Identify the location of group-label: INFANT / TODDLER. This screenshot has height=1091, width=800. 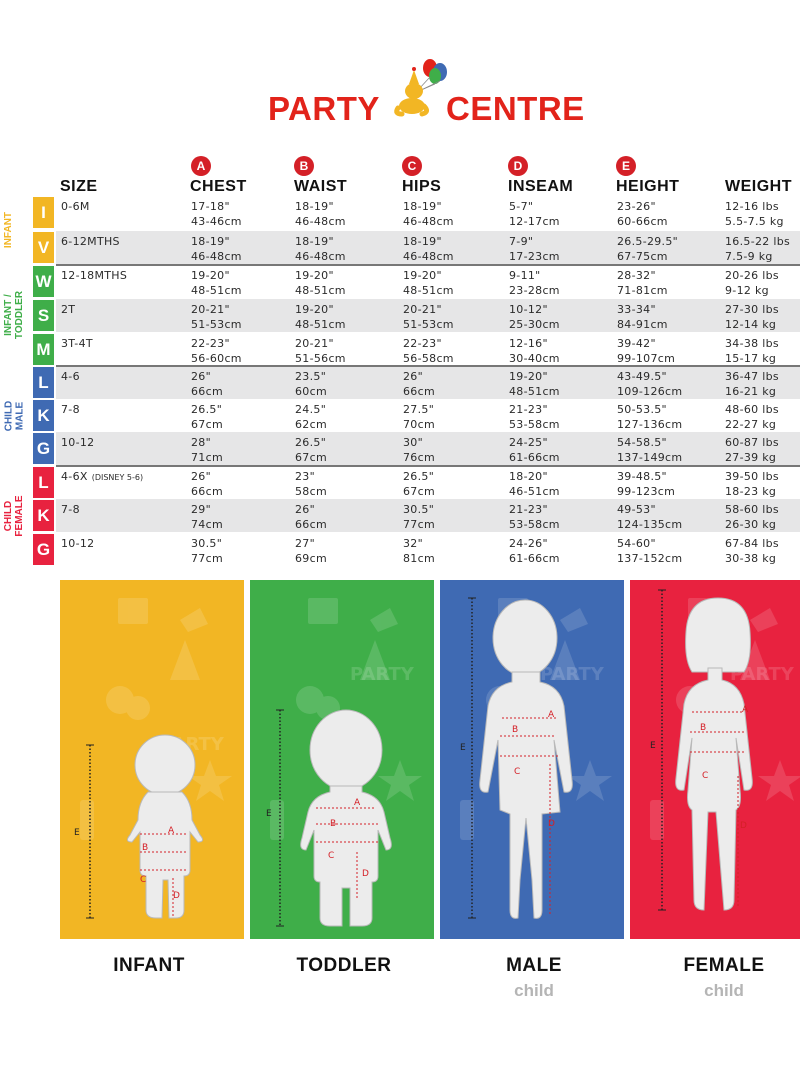
(16, 315).